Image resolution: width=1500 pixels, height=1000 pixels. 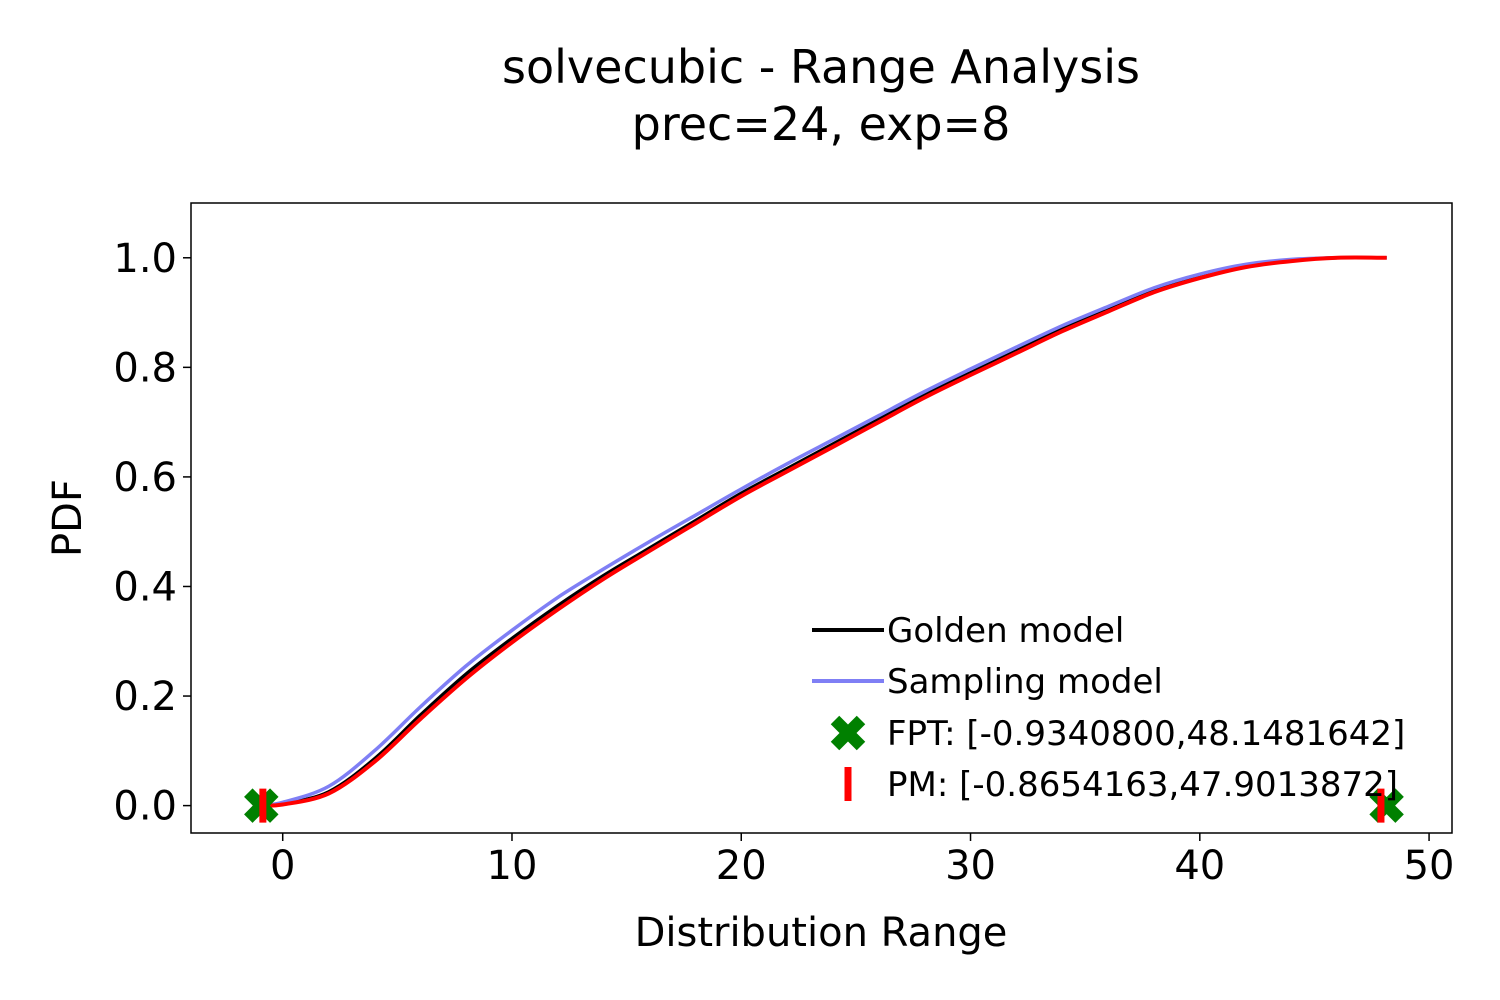 I want to click on legend-label: Sampling model, so click(x=1025, y=682).